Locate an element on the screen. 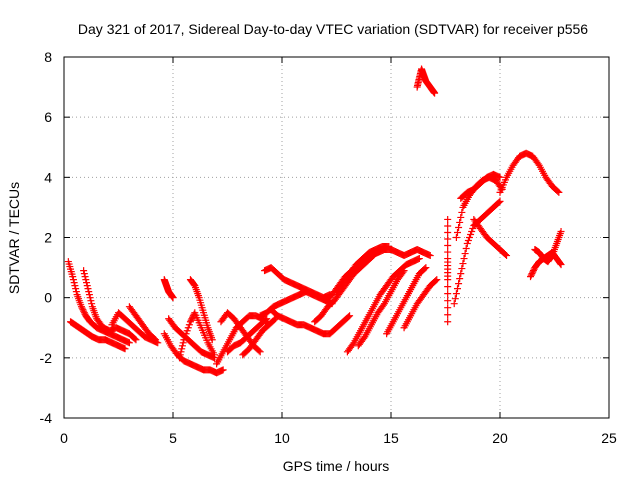 This screenshot has width=640, height=480. series-arc-w is located at coordinates (406, 301).